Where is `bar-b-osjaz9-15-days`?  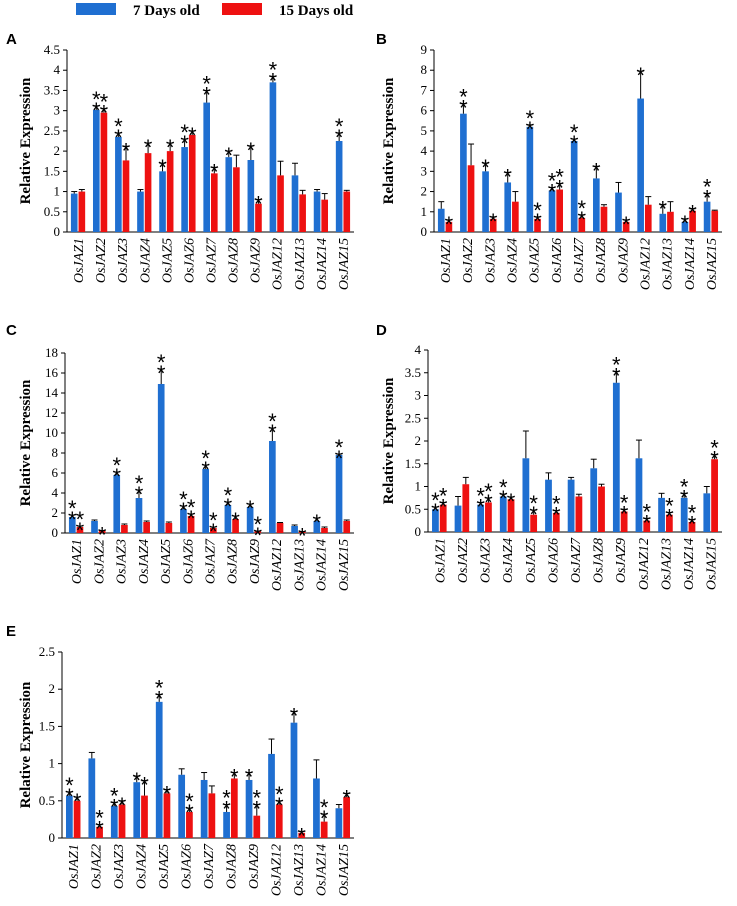
bar-b-osjaz9-15-days is located at coordinates (626, 226).